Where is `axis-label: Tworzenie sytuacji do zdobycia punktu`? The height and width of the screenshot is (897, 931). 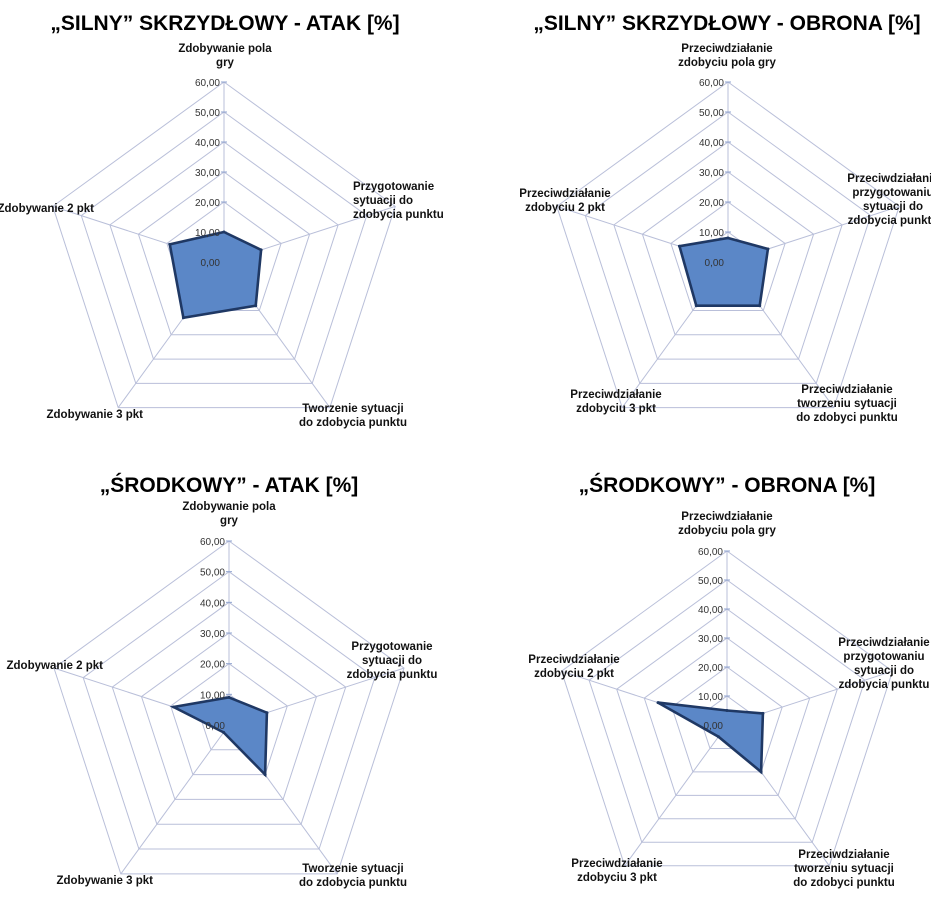
axis-label: Tworzenie sytuacji do zdobycia punktu is located at coordinates (353, 416).